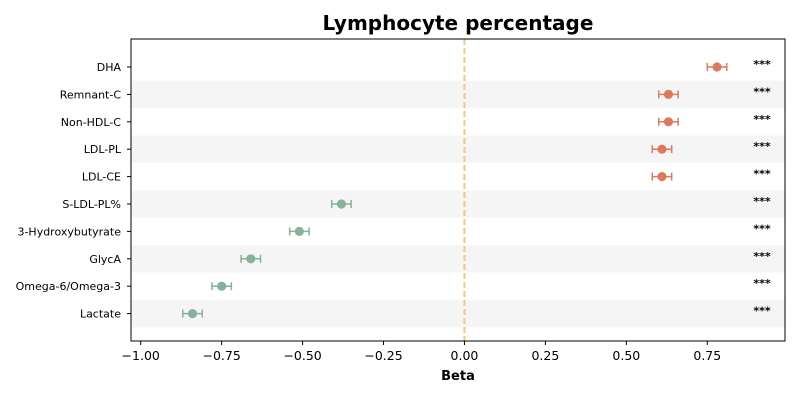 The width and height of the screenshot is (800, 400). I want to click on y-tick-label-9: Lactate, so click(100, 314).